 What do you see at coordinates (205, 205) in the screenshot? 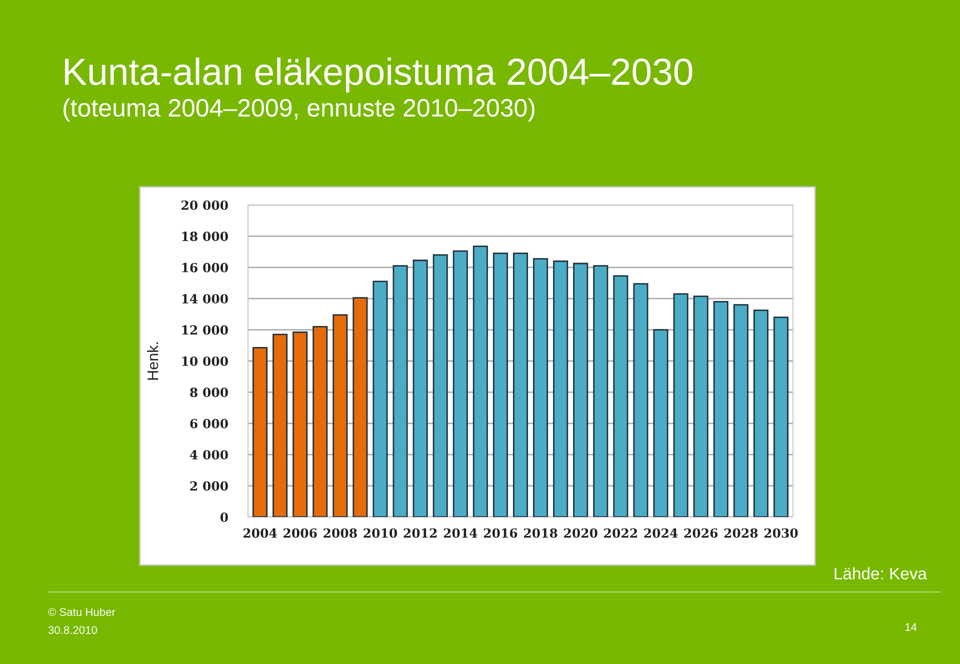
I see `y-tick-label: 20 000` at bounding box center [205, 205].